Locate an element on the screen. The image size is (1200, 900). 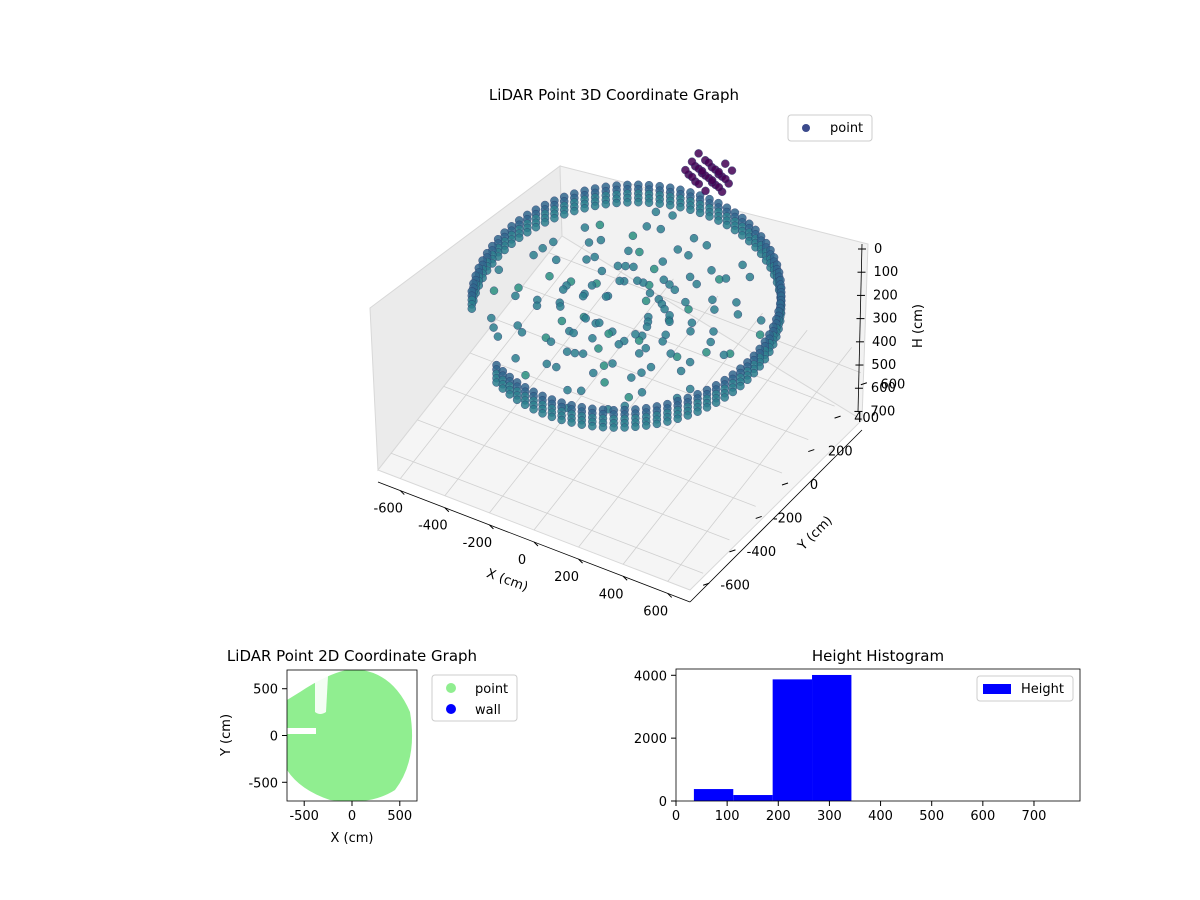
legend-3d-frame is located at coordinates (830, 128).